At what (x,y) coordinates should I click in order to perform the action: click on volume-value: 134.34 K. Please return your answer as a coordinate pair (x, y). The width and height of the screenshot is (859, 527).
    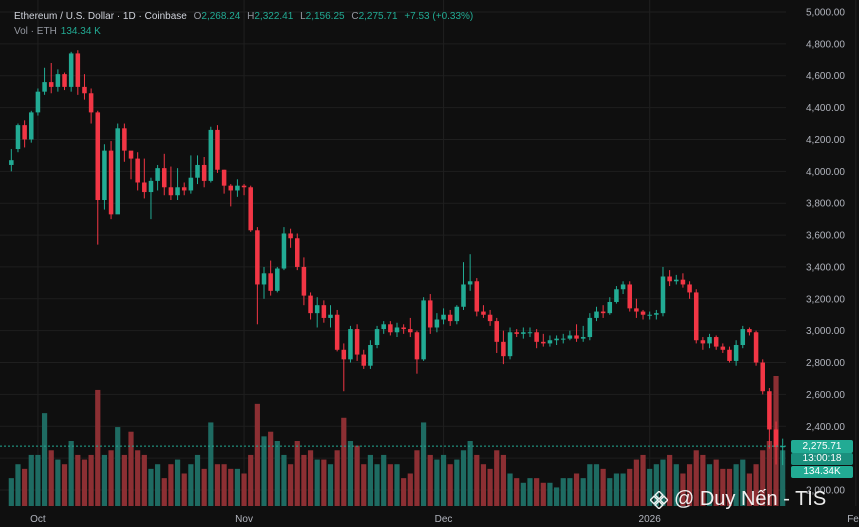
    Looking at the image, I should click on (80, 31).